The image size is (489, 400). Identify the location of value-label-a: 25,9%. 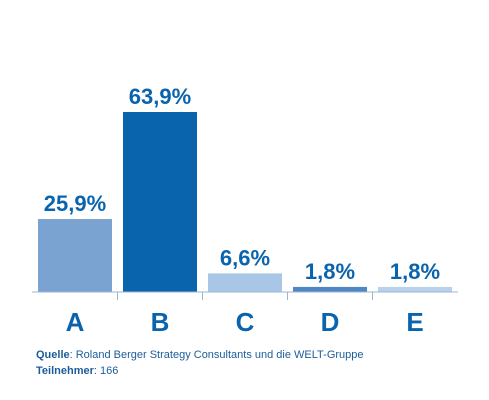
(75, 203).